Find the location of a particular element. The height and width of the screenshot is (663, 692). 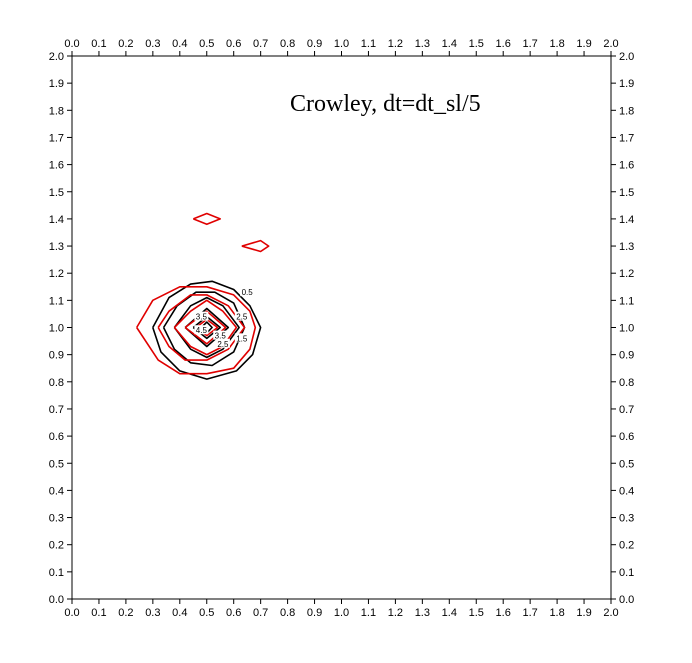

y-tick-label-right: 0.6 is located at coordinates (626, 437).